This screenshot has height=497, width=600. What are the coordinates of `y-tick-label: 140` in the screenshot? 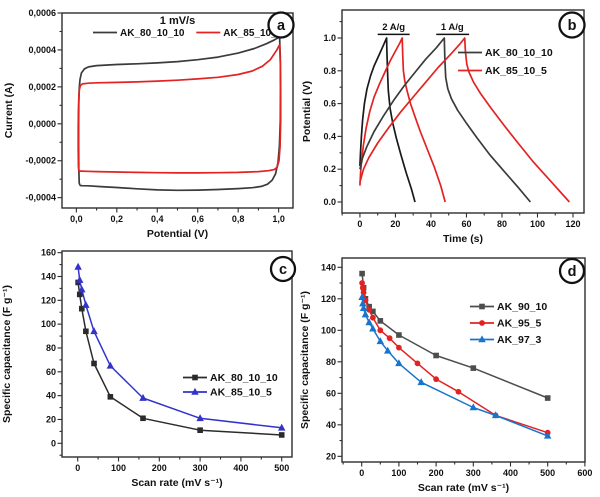 It's located at (48, 276).